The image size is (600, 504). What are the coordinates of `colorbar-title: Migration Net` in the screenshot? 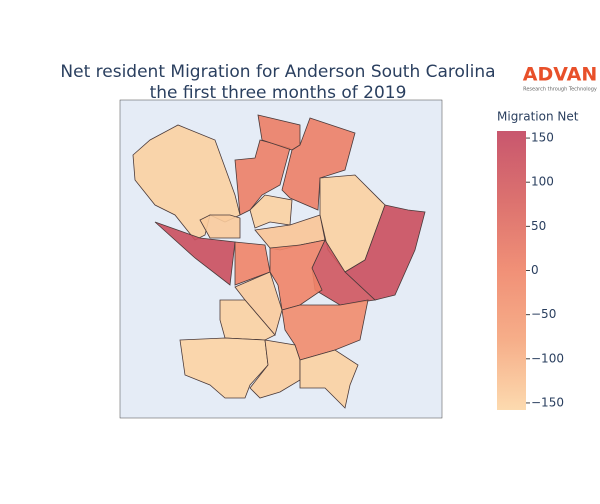 It's located at (538, 117).